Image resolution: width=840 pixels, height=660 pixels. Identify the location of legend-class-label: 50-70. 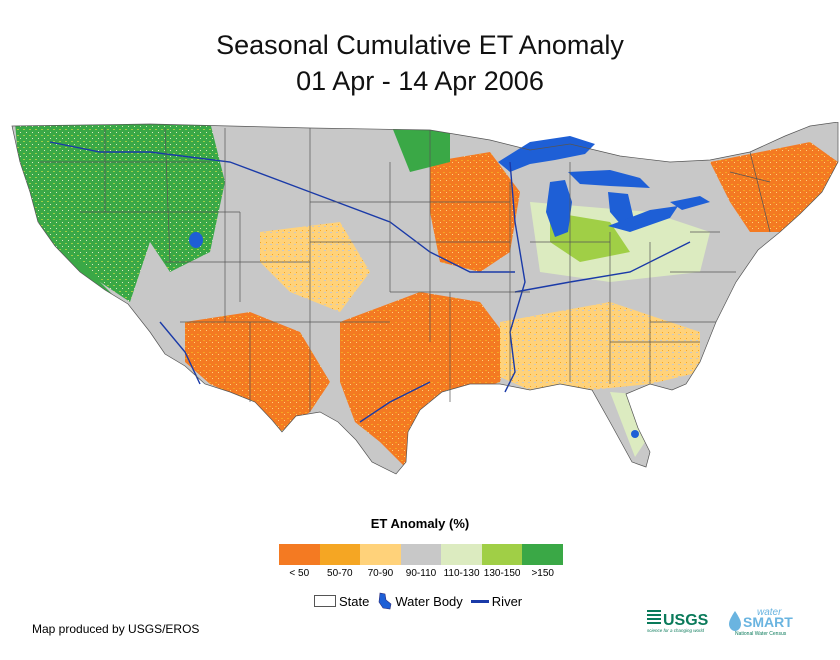
(340, 573).